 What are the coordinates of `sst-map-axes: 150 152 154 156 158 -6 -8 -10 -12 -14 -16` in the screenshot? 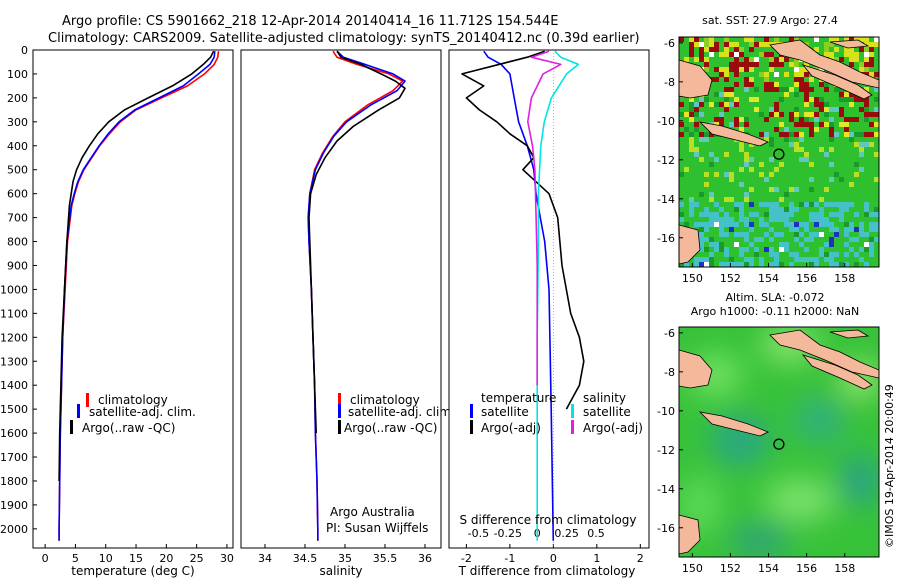 It's located at (756, 161).